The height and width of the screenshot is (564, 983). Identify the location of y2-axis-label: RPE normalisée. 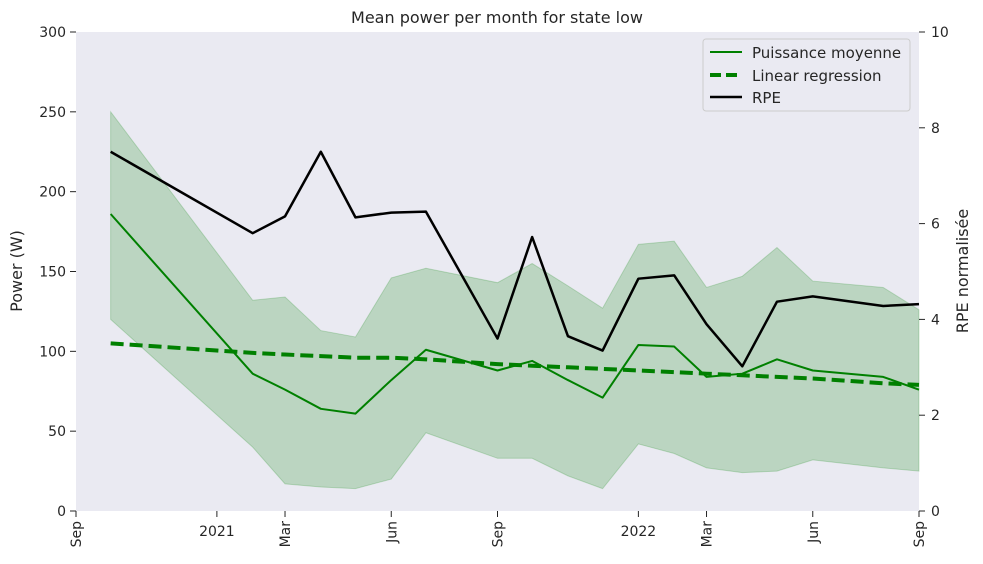
(962, 271).